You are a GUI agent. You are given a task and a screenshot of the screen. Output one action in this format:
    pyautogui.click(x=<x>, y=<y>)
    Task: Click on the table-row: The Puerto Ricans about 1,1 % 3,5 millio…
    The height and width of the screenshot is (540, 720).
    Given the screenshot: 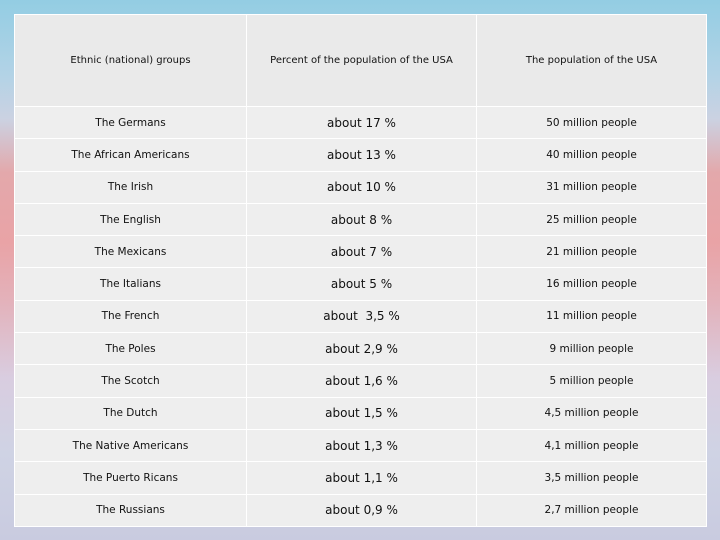 What is the action you would take?
    pyautogui.click(x=360, y=478)
    